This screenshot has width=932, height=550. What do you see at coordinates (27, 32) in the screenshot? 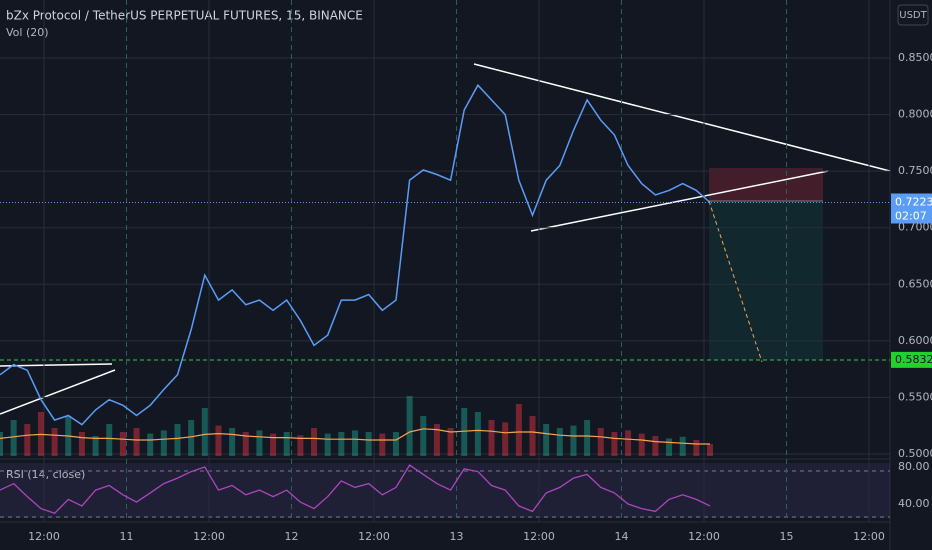
I see `volume-label: Vol (20)` at bounding box center [27, 32].